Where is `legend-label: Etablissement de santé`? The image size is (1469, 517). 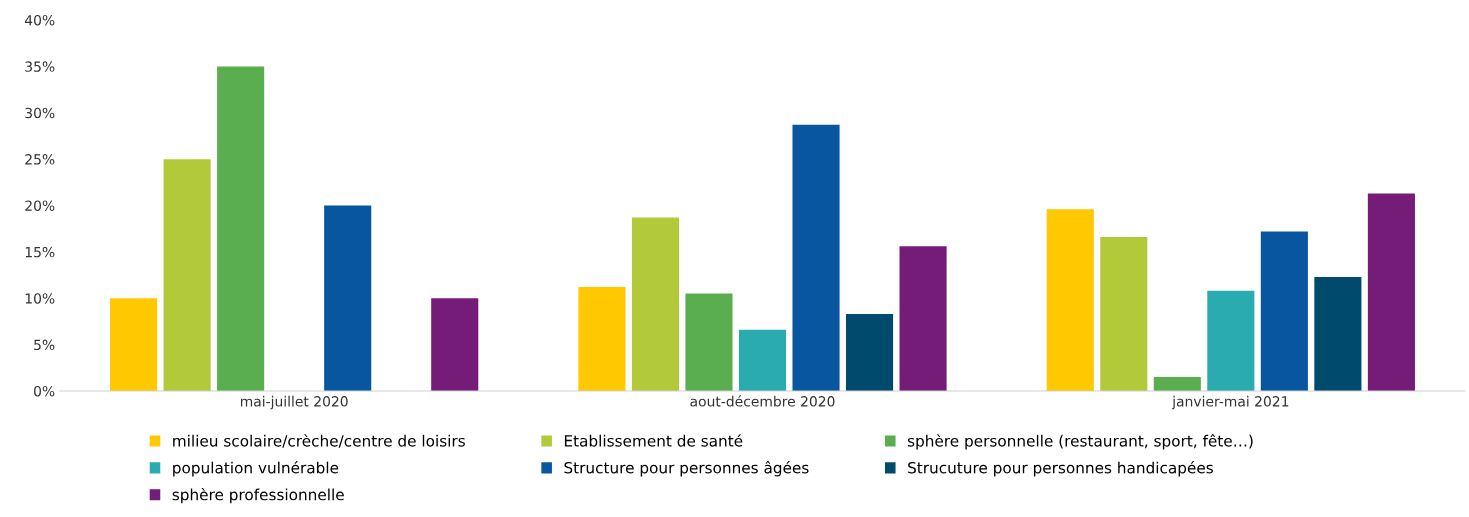 legend-label: Etablissement de santé is located at coordinates (653, 440).